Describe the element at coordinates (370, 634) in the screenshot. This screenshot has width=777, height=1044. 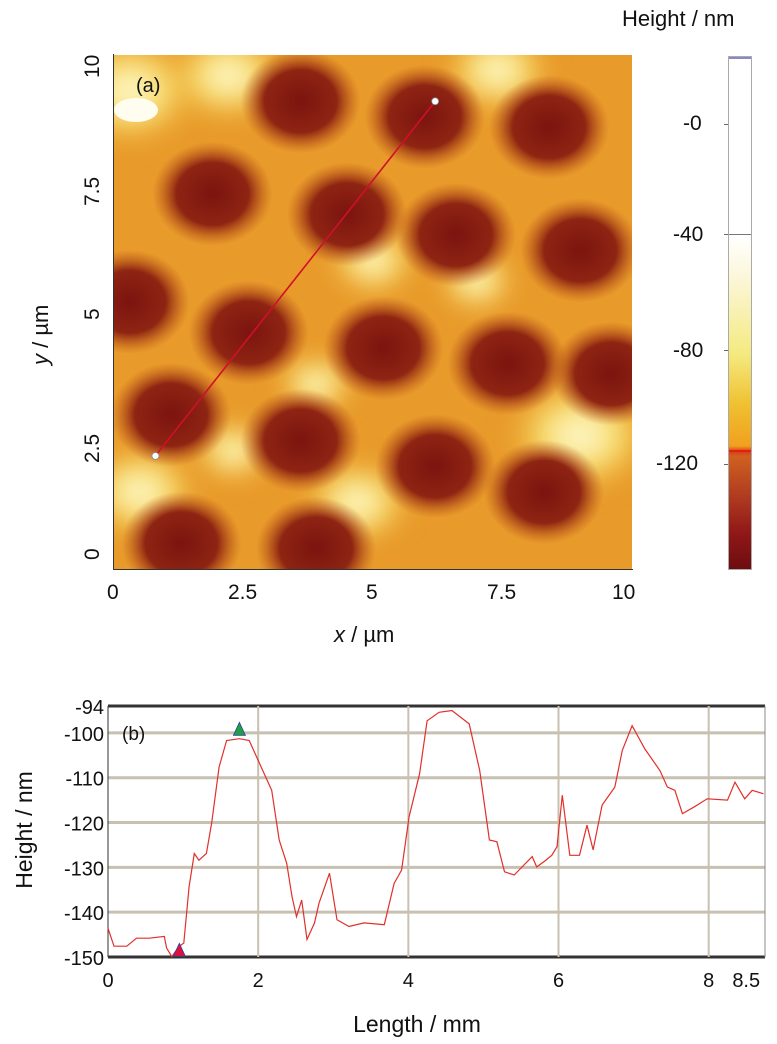
I see `x-unit: / µm` at that location.